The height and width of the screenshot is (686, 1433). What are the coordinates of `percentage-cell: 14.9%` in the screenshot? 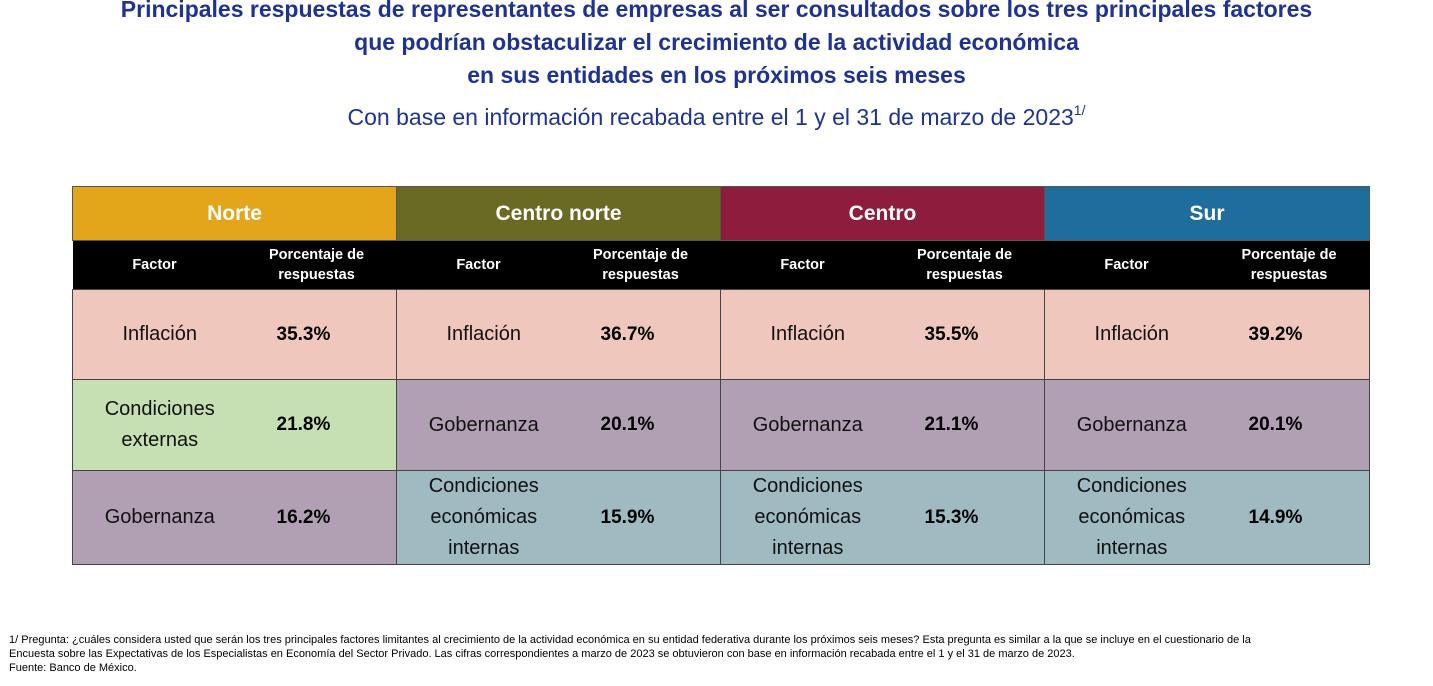 It's located at (1289, 517).